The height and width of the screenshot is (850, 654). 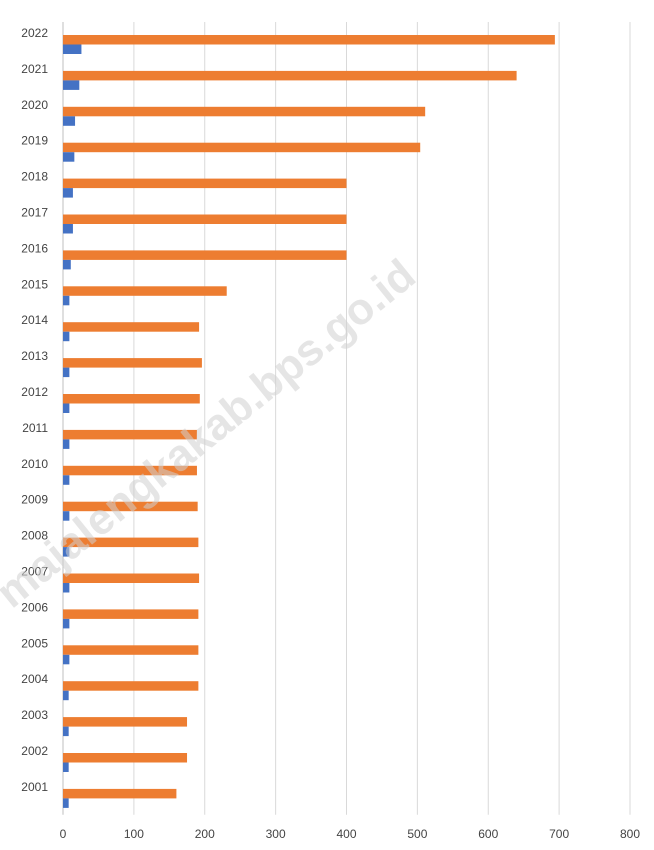 I want to click on y-tick-label: 2007, so click(x=34, y=572).